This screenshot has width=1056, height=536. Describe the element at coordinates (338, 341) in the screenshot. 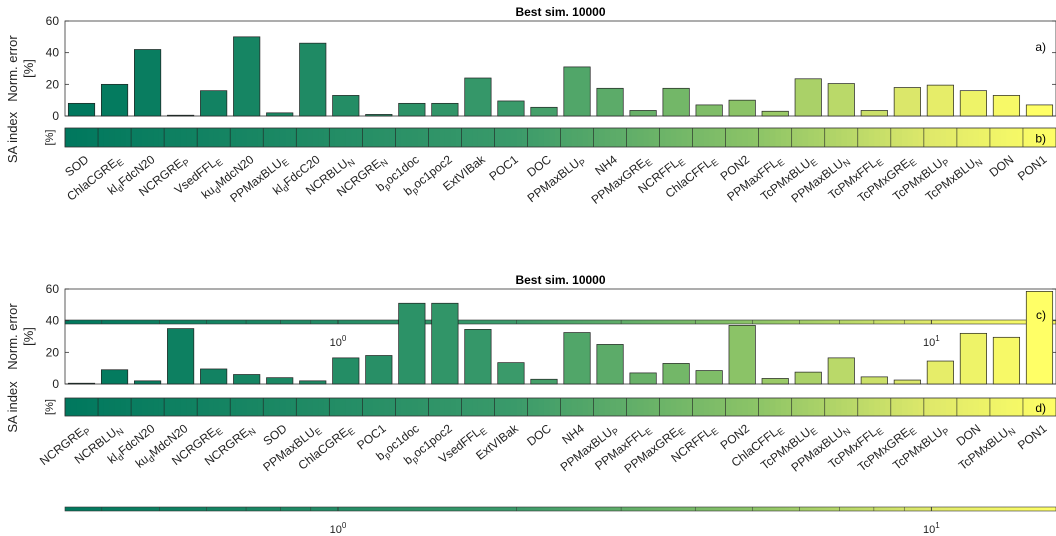

I see `colorbar-tick-label: 10⁰` at that location.